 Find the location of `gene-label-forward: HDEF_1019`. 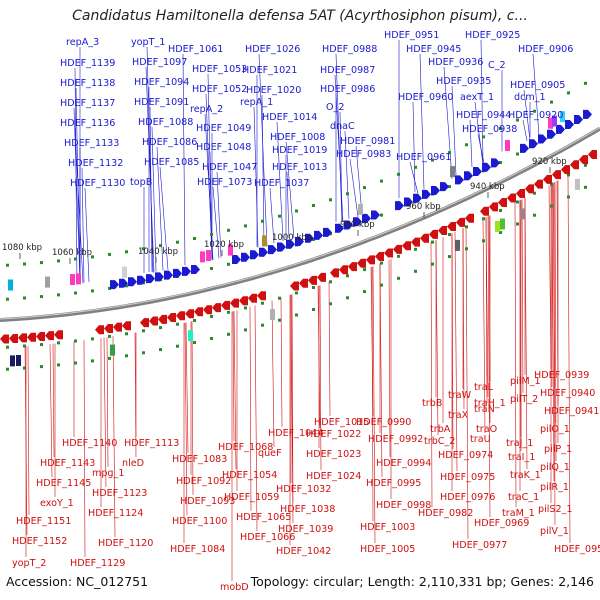

gene-label-forward: HDEF_1019 is located at coordinates (299, 150).